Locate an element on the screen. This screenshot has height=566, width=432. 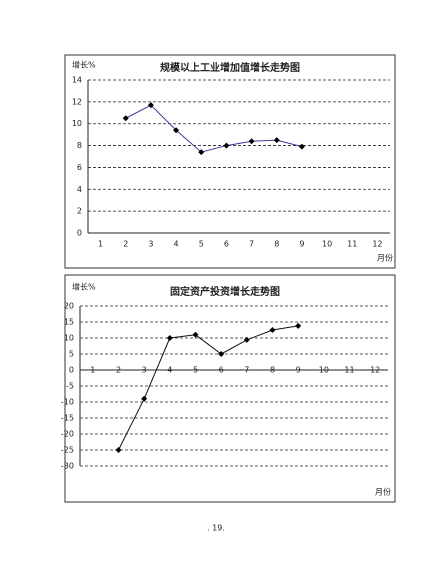
y-tick-label: 20 is located at coordinates (69, 306).